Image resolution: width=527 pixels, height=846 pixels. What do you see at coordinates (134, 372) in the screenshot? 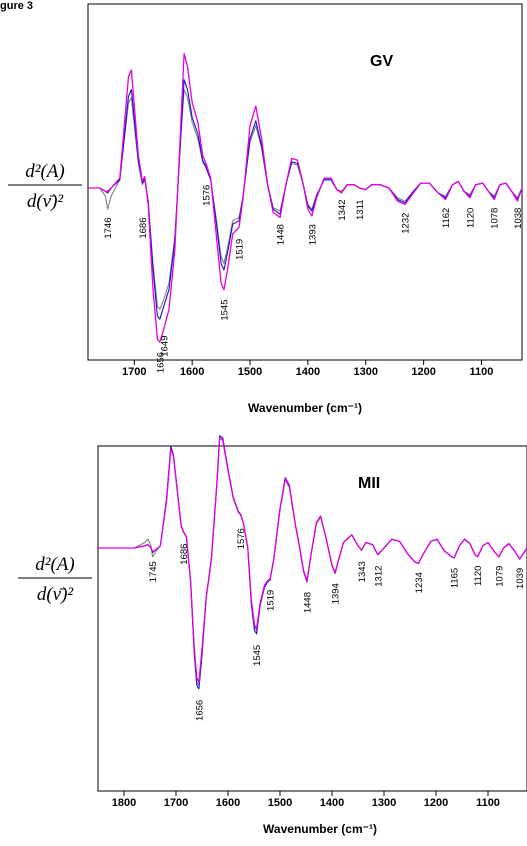
I see `xtick-label-gv-1700: 1700` at bounding box center [134, 372].